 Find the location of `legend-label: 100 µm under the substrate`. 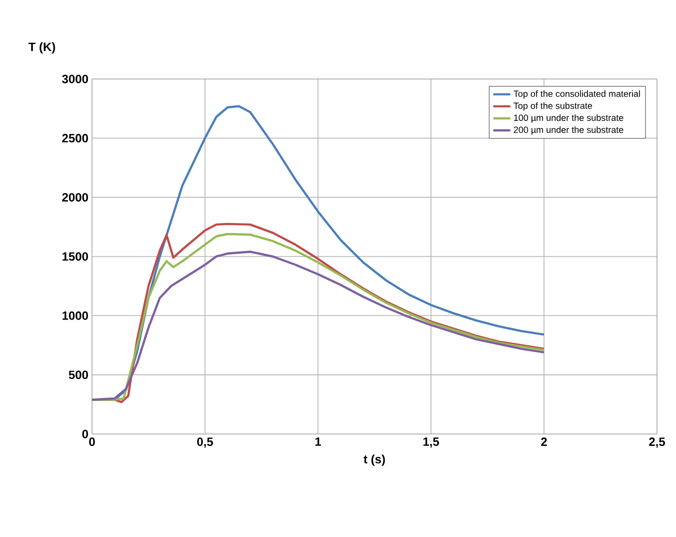

legend-label: 100 µm under the substrate is located at coordinates (569, 118).